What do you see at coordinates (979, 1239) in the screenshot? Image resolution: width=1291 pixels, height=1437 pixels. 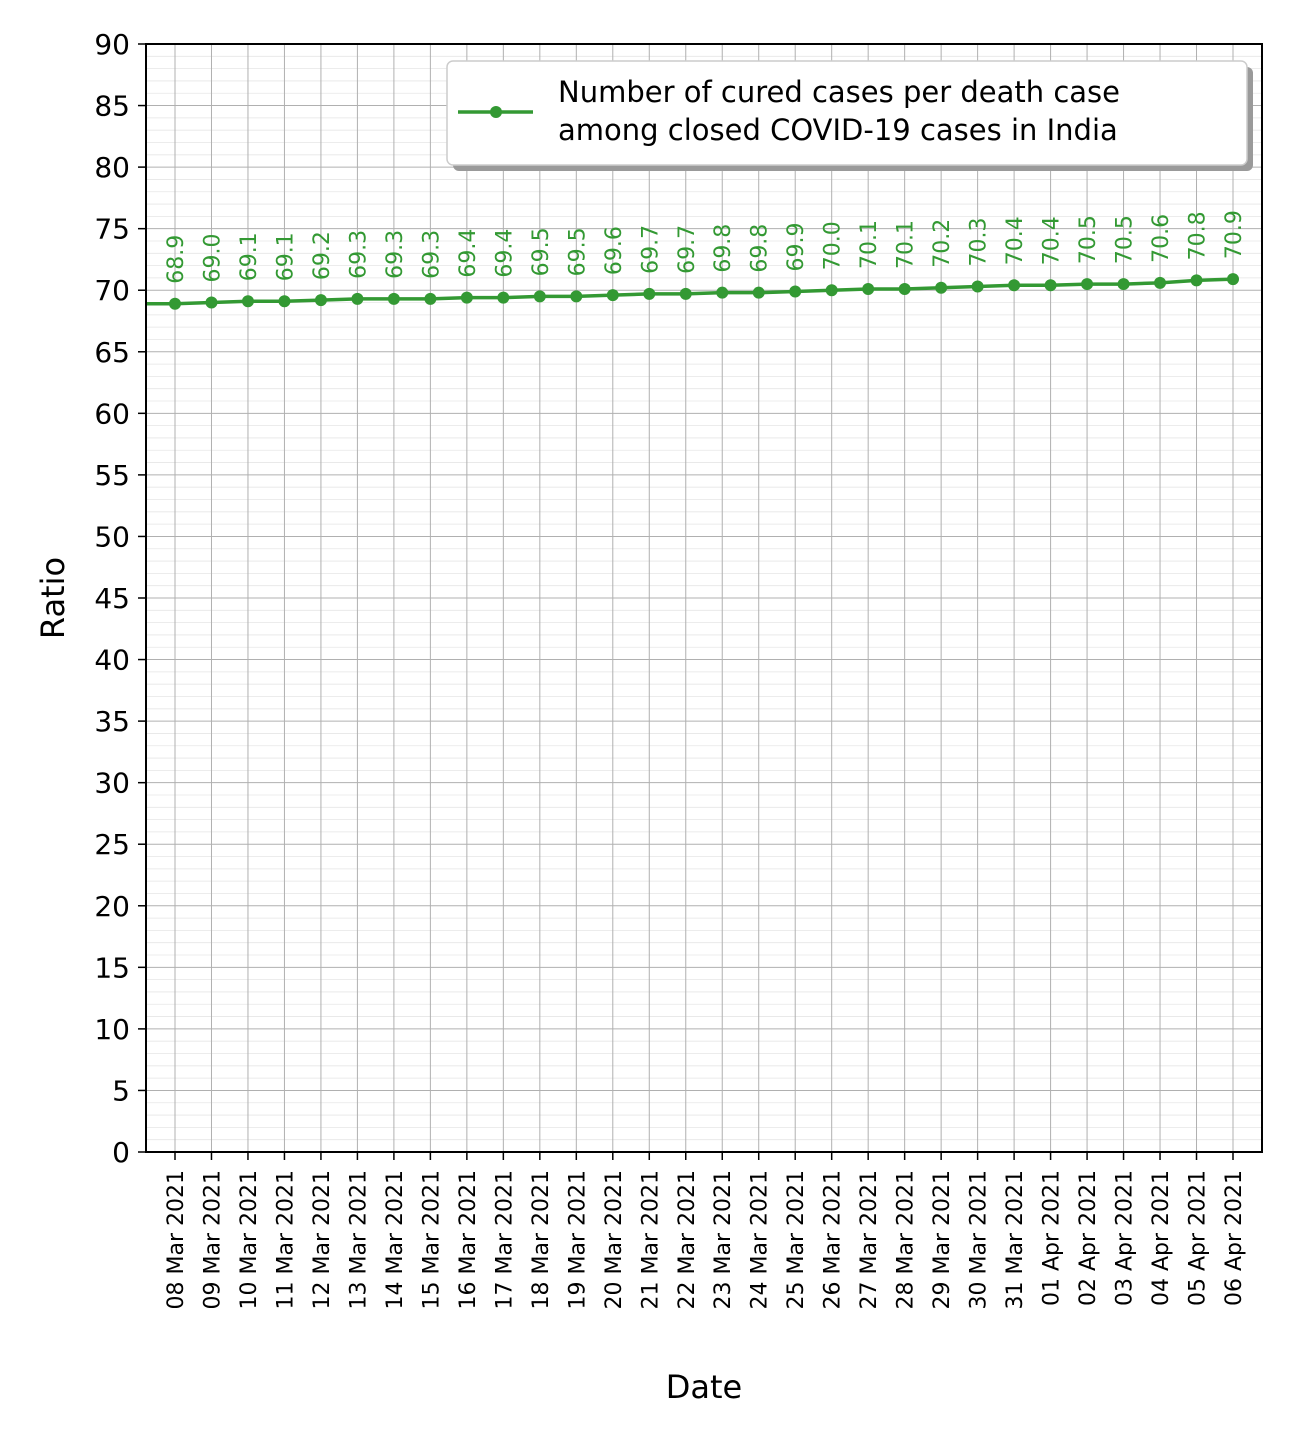 I see `x-tick-label: 30 Mar 2021` at bounding box center [979, 1239].